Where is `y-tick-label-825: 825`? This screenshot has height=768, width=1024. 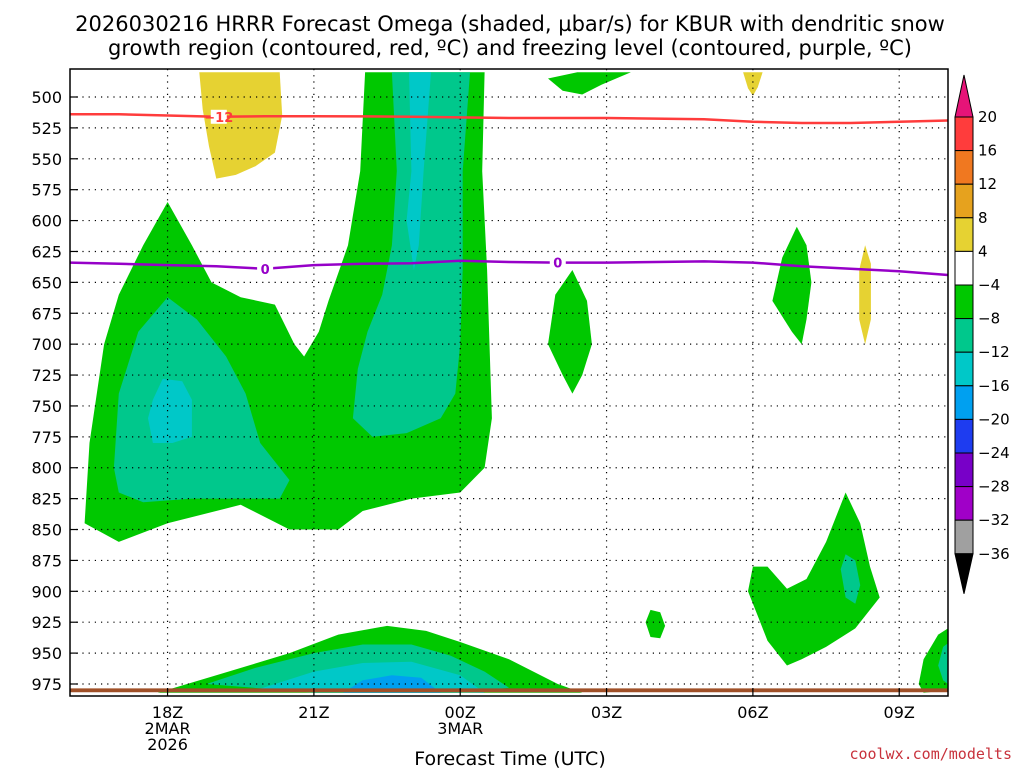 y-tick-label-825: 825 is located at coordinates (46, 499).